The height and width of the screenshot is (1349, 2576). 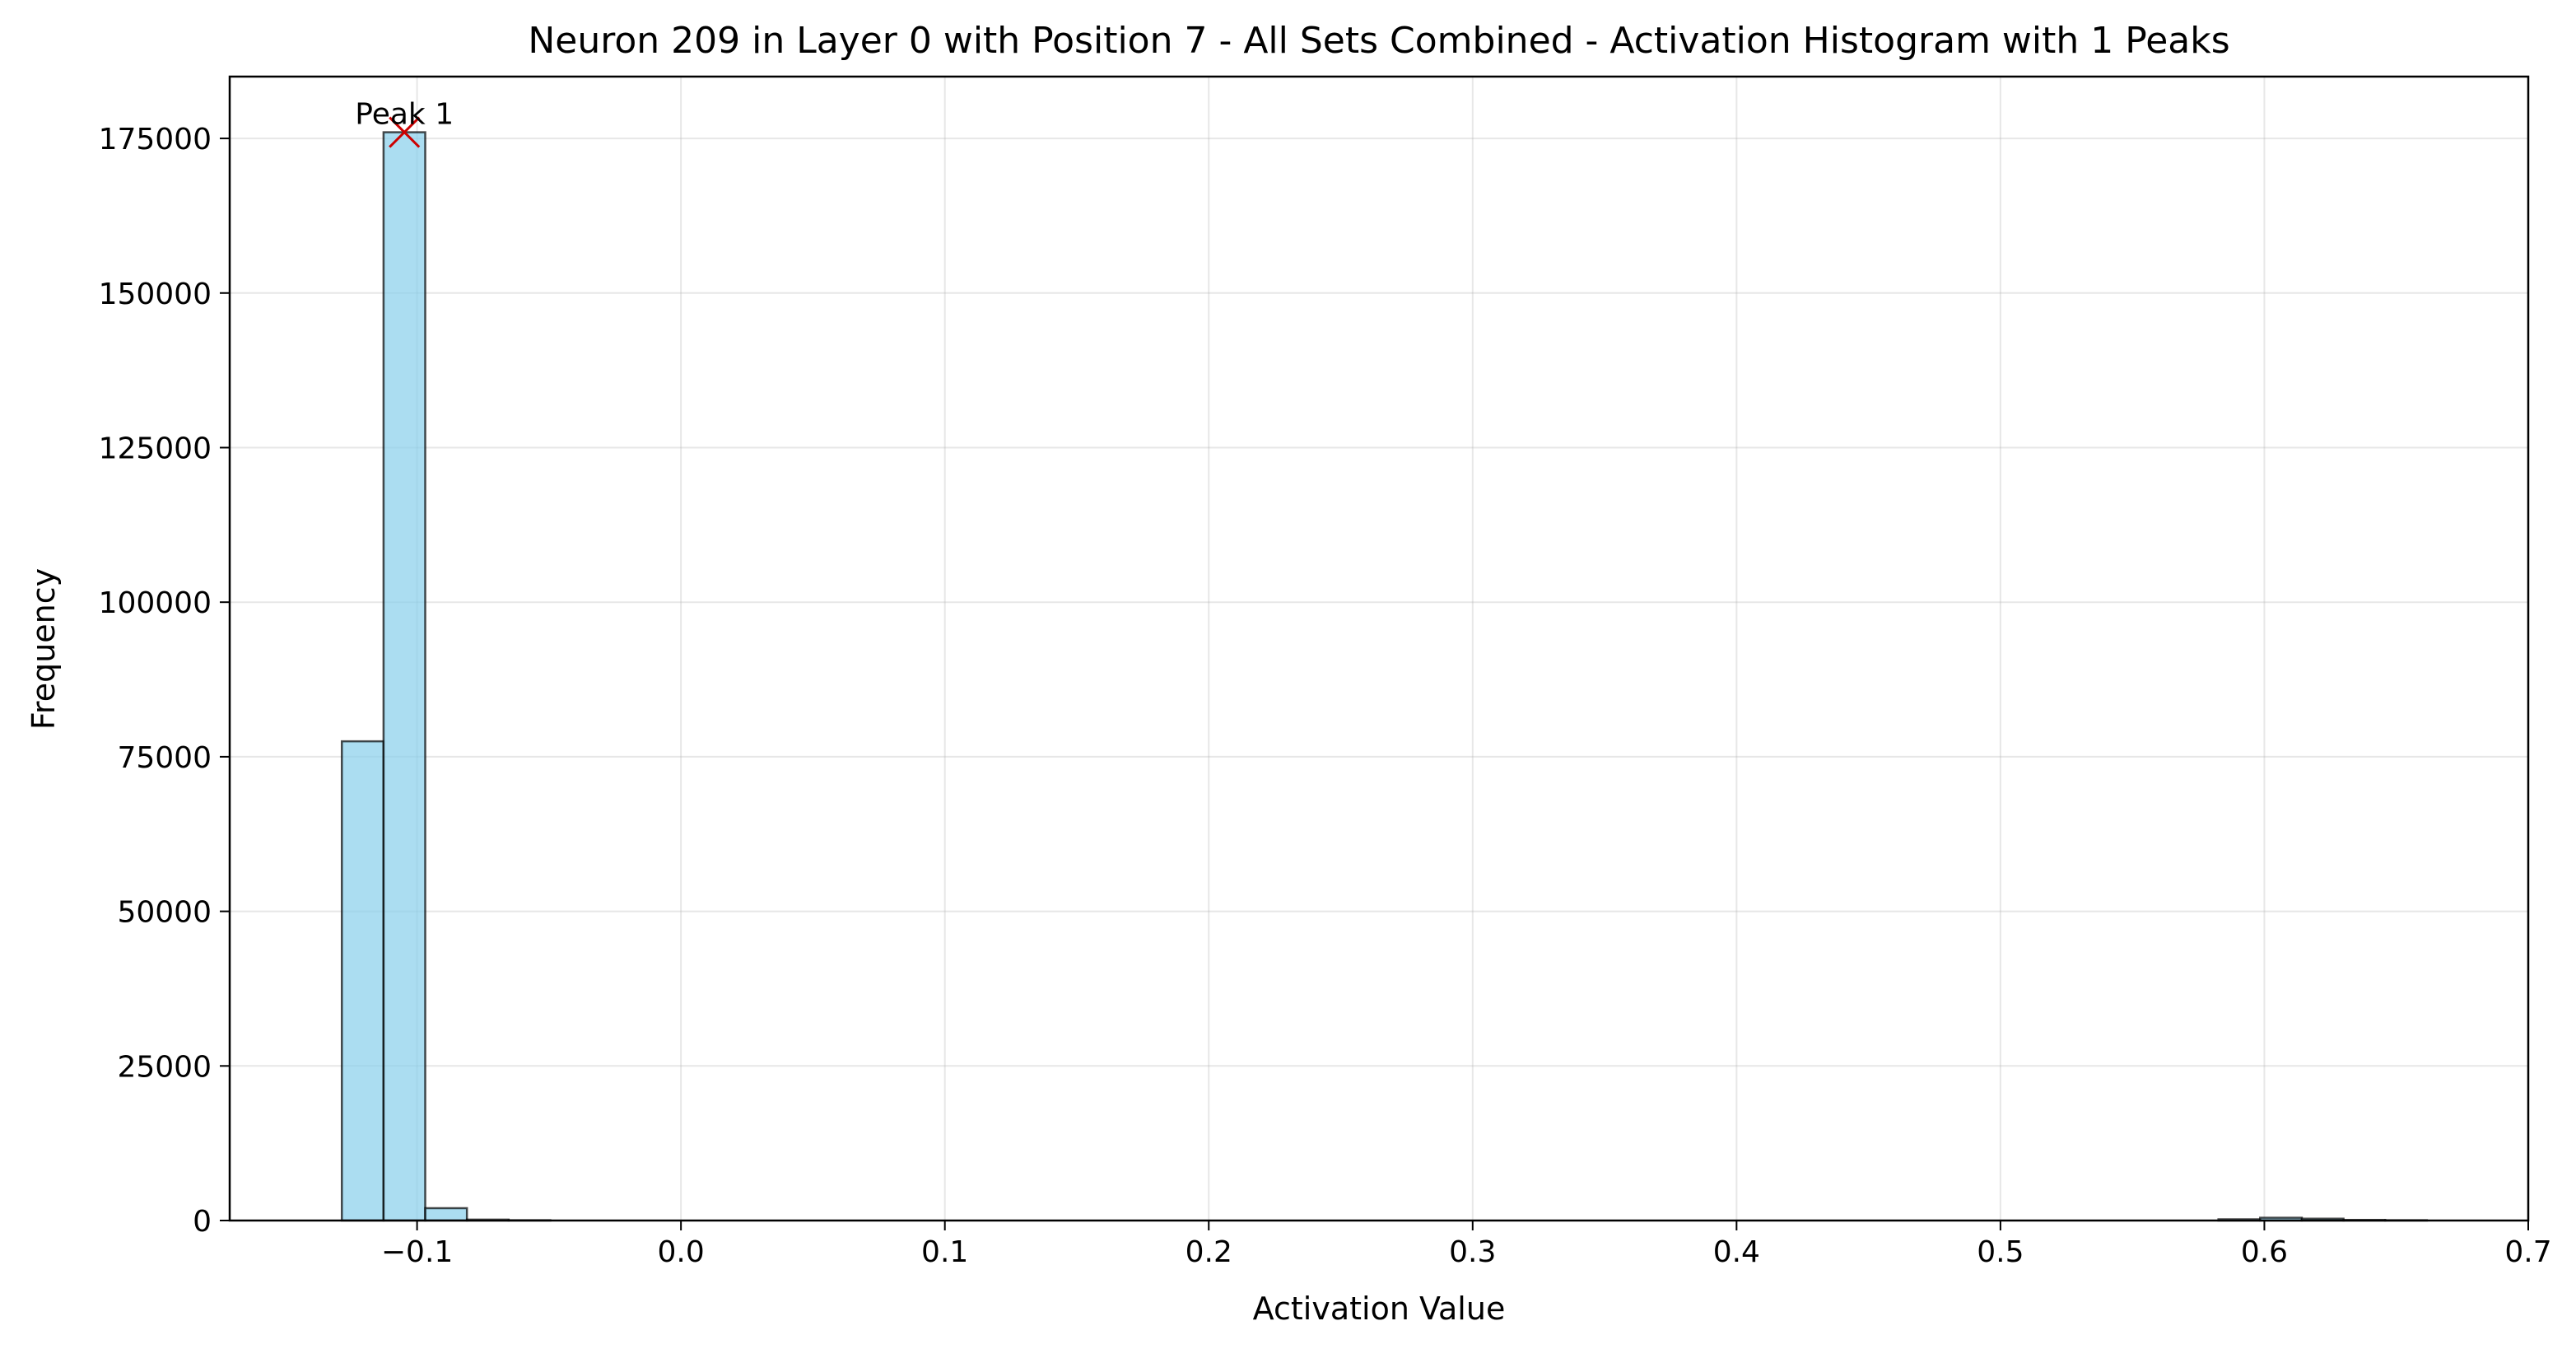 I want to click on x-tick-label: 0.4, so click(x=1736, y=1252).